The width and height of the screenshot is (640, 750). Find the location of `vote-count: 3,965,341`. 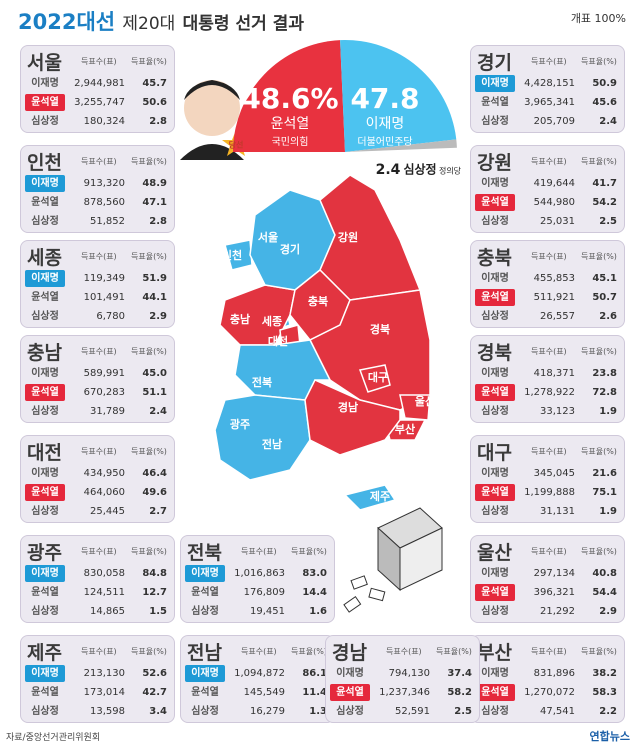

vote-count: 3,965,341 is located at coordinates (549, 102).